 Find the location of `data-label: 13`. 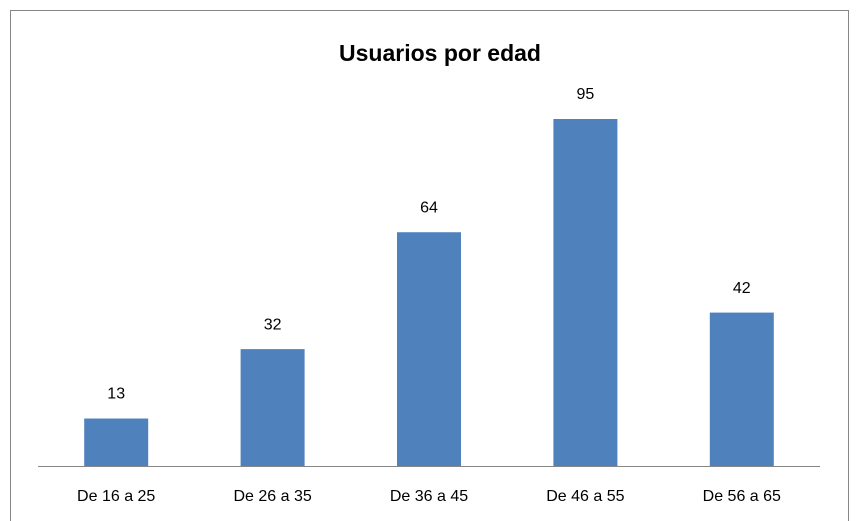

data-label: 13 is located at coordinates (116, 394).